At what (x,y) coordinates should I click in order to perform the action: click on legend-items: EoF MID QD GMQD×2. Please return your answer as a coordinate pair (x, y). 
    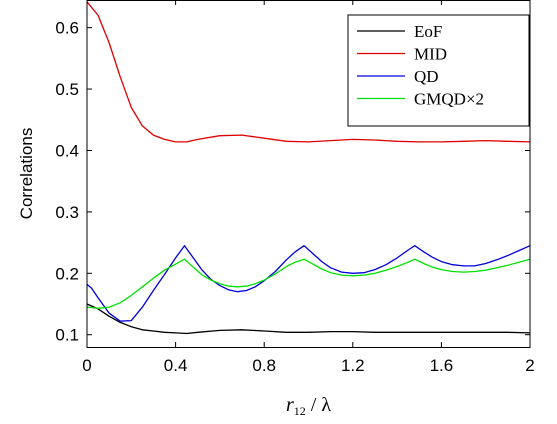
    Looking at the image, I should click on (420, 65).